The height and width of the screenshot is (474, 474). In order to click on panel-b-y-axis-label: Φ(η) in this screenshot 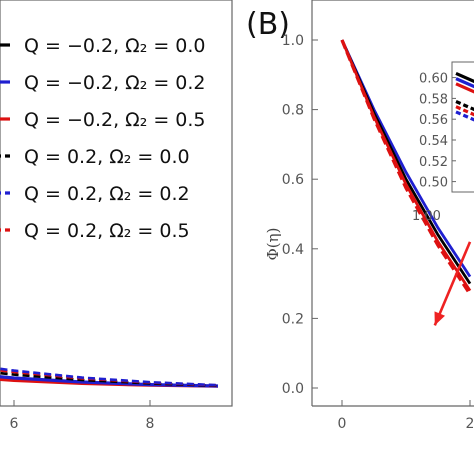, I will do `click(273, 244)`.